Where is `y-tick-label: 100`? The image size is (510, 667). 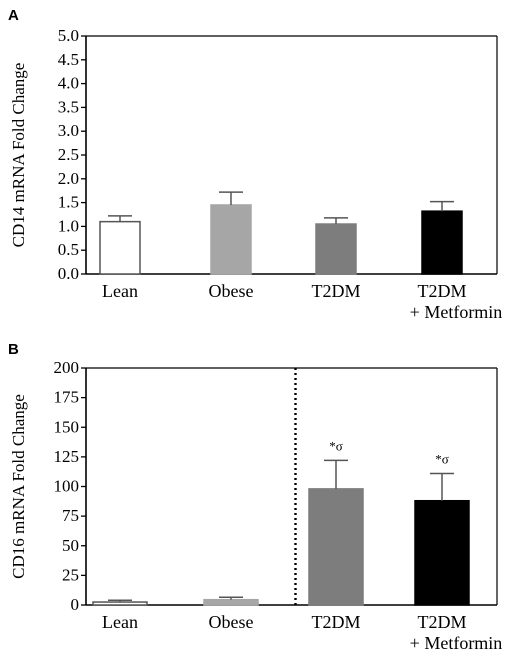
y-tick-label: 100 is located at coordinates (67, 486).